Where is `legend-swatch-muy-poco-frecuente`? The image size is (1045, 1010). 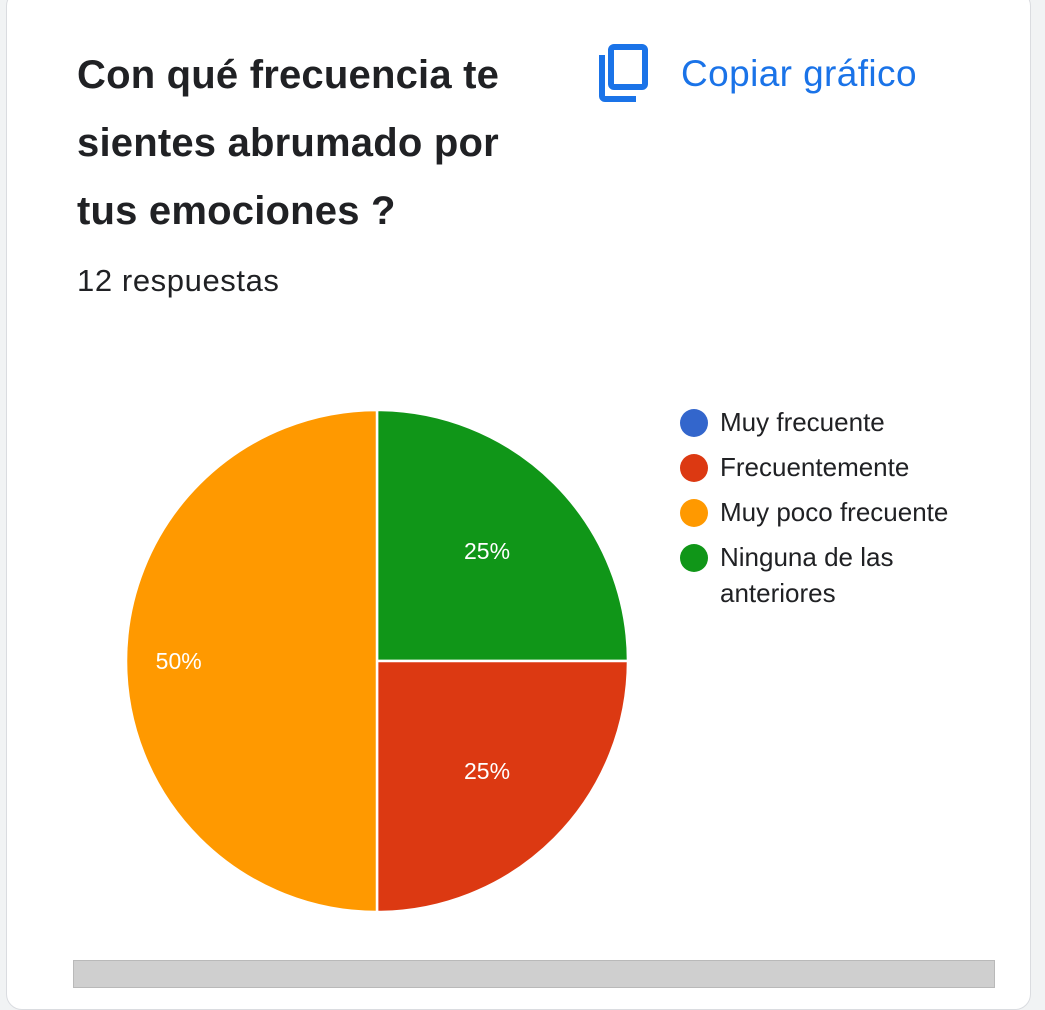
legend-swatch-muy-poco-frecuente is located at coordinates (694, 513).